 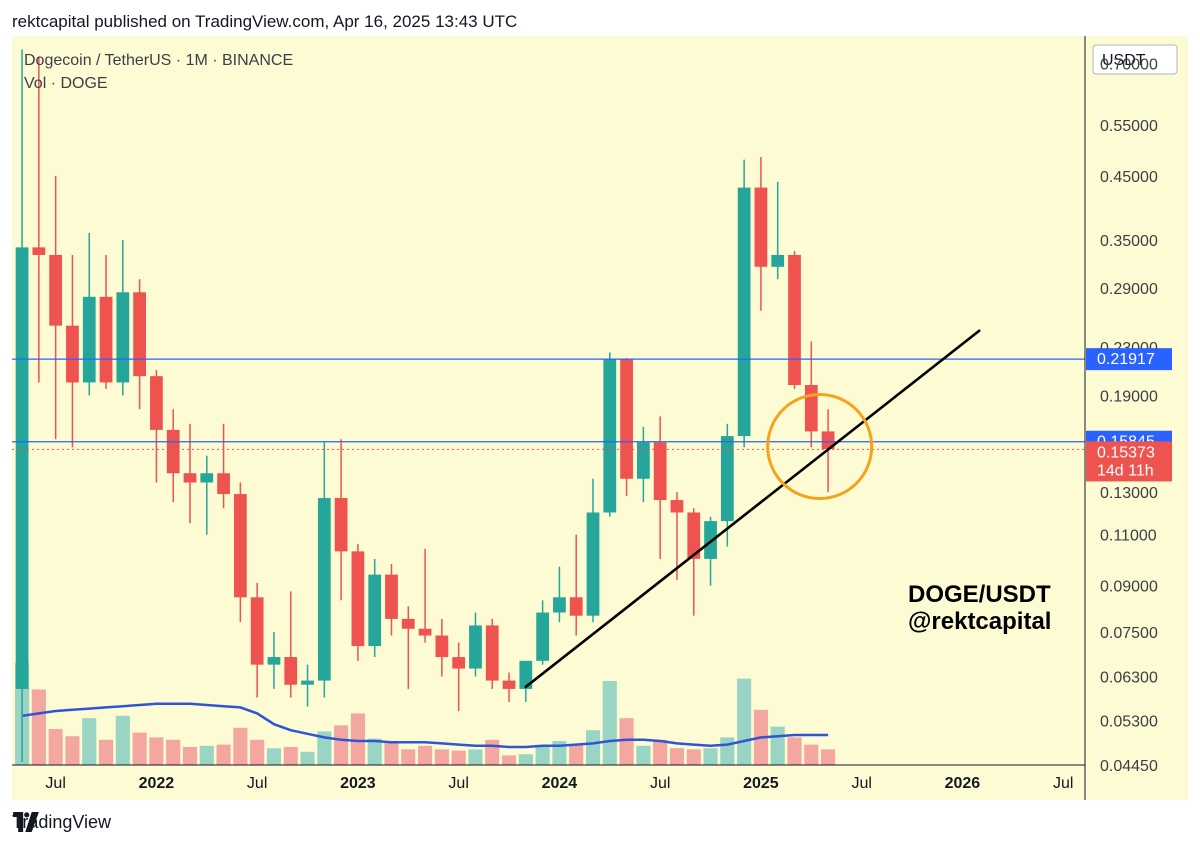 What do you see at coordinates (1129, 587) in the screenshot?
I see `y-tick-label: 0.09000` at bounding box center [1129, 587].